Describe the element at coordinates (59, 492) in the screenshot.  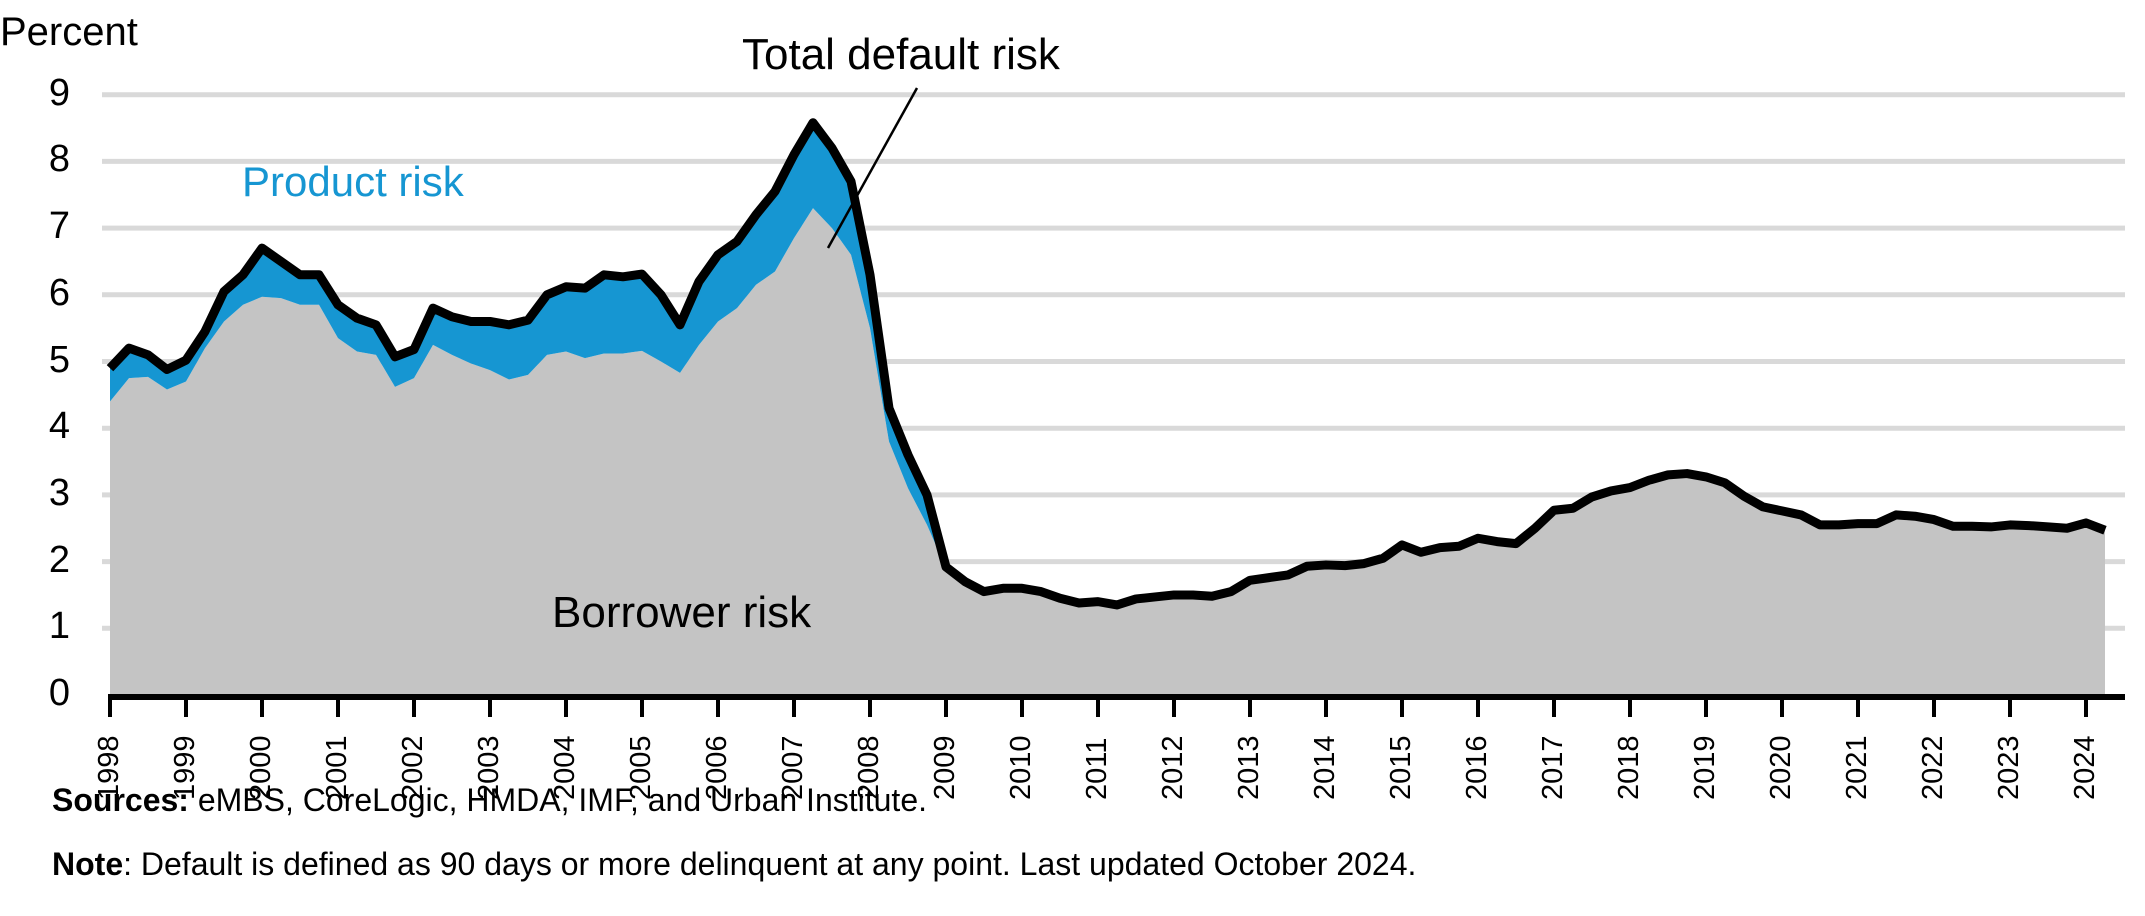
I see `y-tick-label: 3` at that location.